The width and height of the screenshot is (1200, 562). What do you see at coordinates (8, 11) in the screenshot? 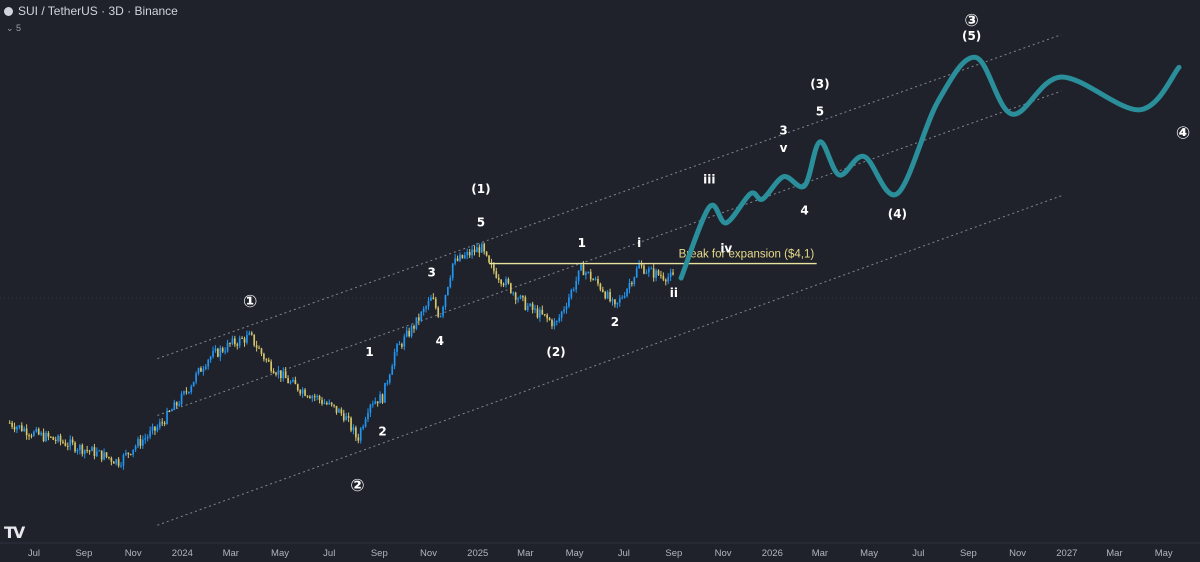
I see `symbol-logo-icon` at bounding box center [8, 11].